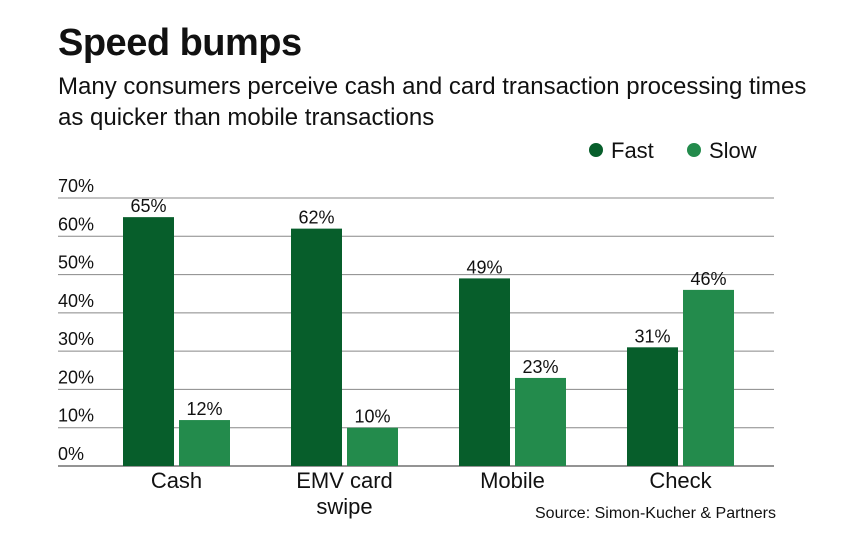 The image size is (844, 550). Describe the element at coordinates (680, 480) in the screenshot. I see `x-tick-label: Check` at that location.